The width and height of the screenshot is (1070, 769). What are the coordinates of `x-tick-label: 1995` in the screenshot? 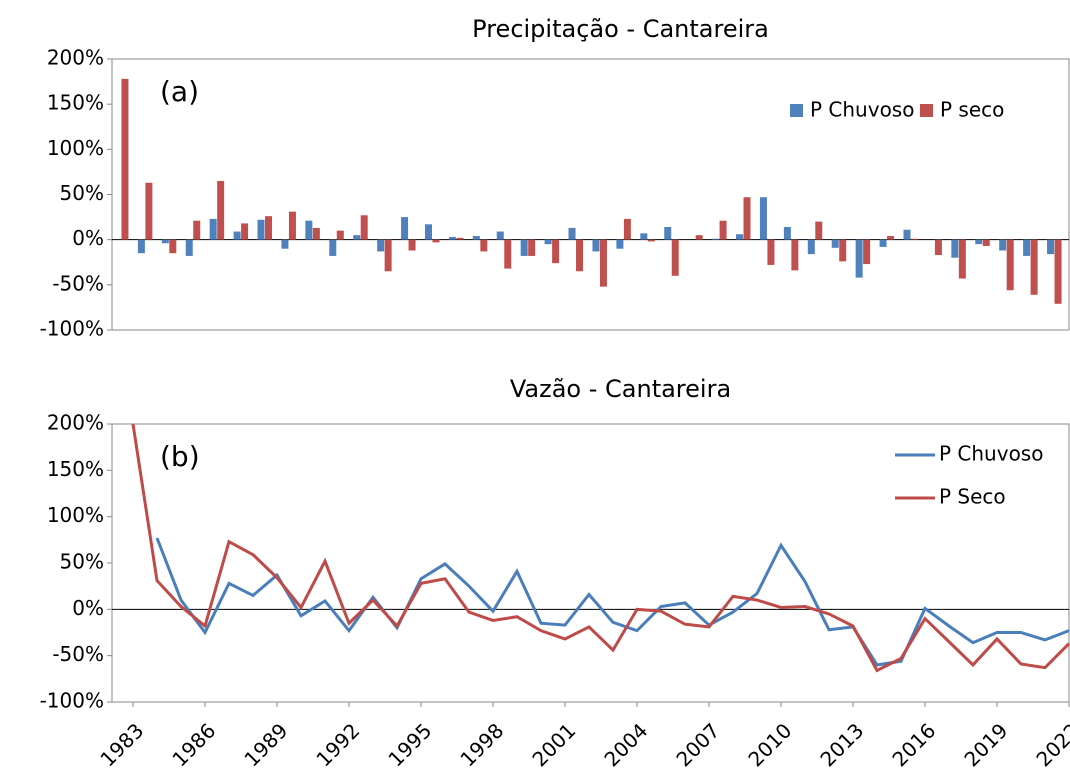 It's located at (409, 743).